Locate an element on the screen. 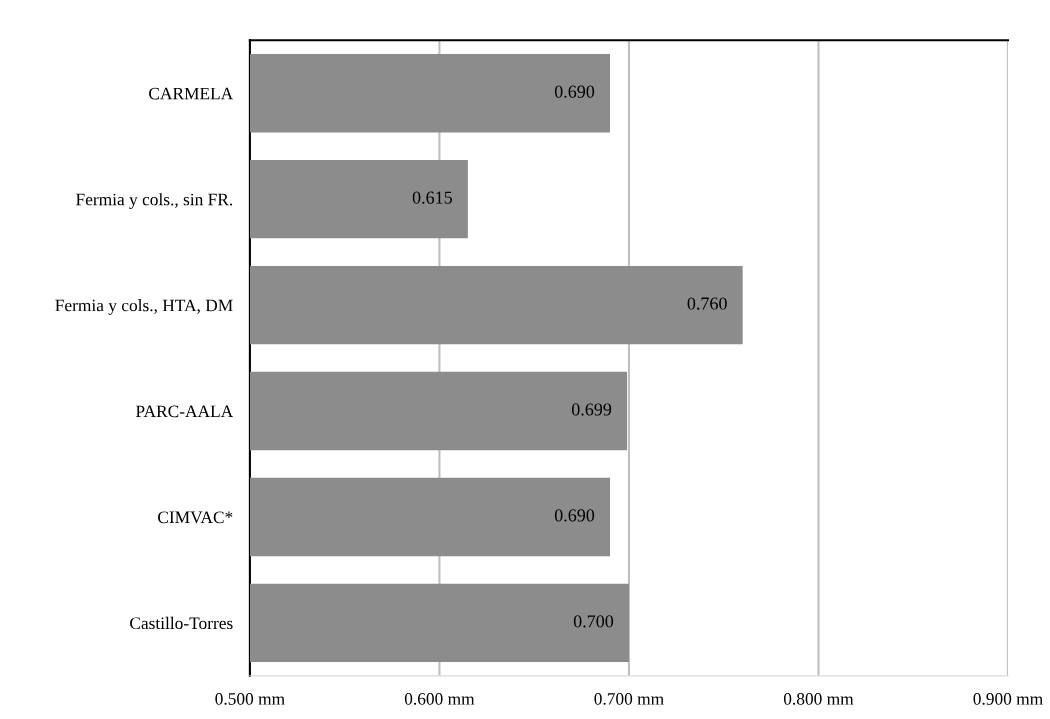  x-tick-label: 0.600 mm is located at coordinates (439, 699).